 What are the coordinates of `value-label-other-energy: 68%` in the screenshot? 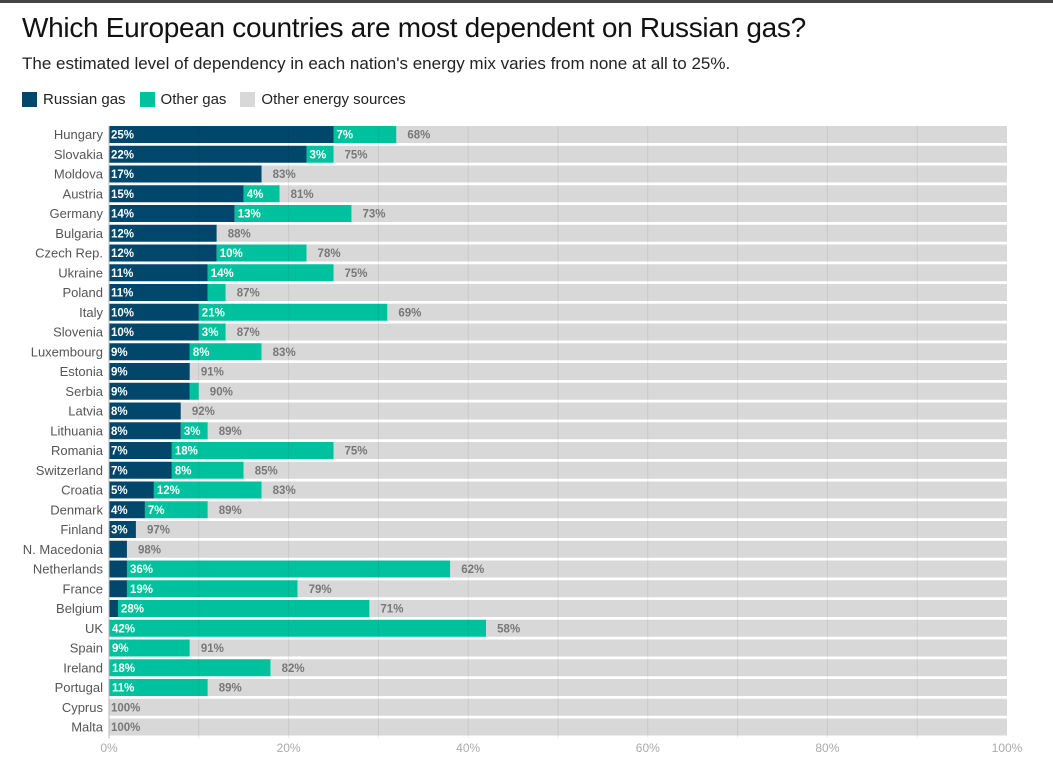 It's located at (418, 136).